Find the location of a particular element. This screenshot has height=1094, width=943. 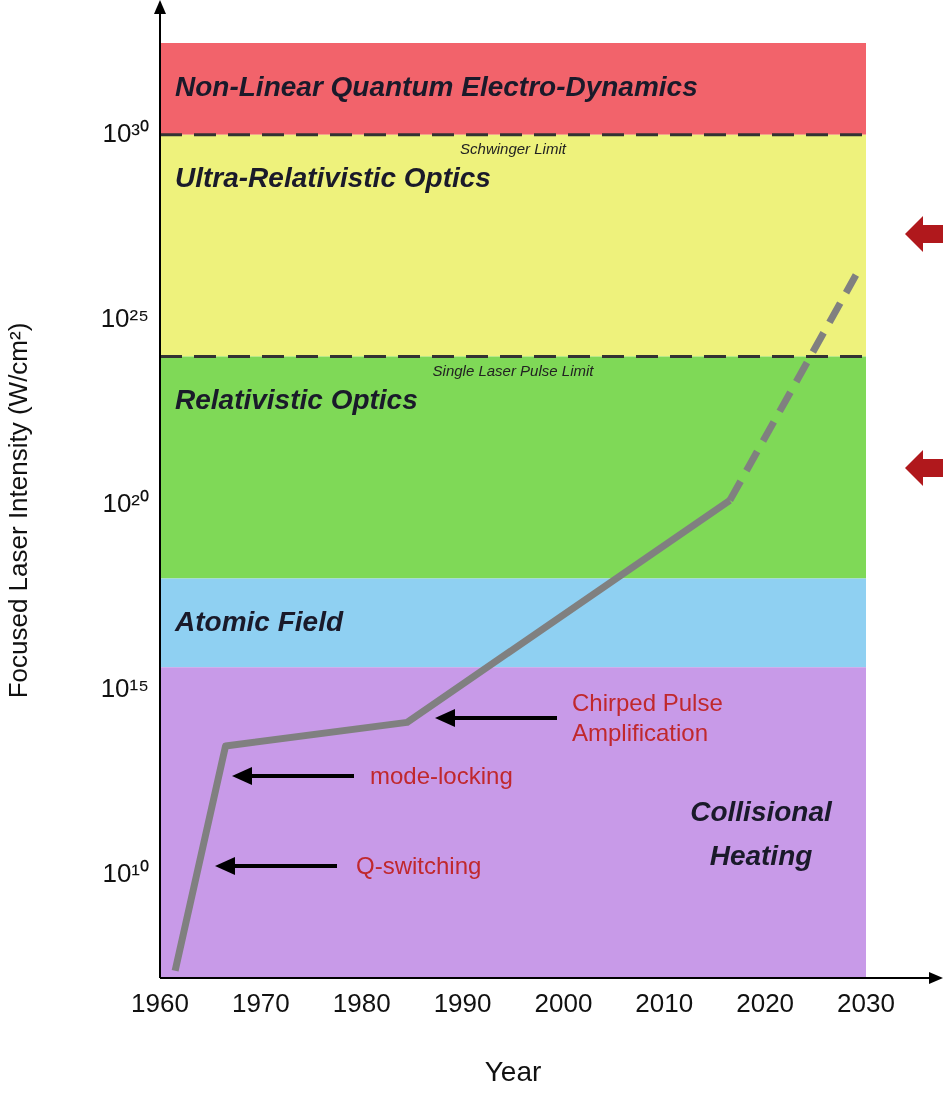

annotation: Chirped Pulse Amplification is located at coordinates (648, 718).